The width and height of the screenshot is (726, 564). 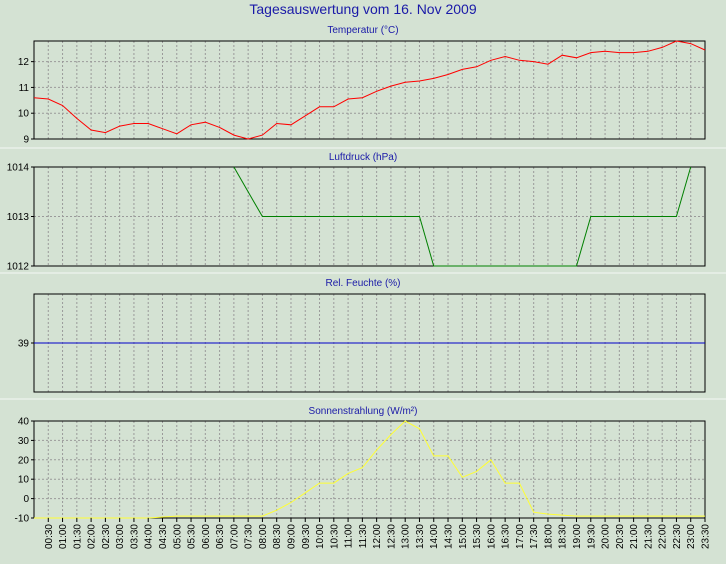 What do you see at coordinates (634, 536) in the screenshot?
I see `x-tick-label: 21:00` at bounding box center [634, 536].